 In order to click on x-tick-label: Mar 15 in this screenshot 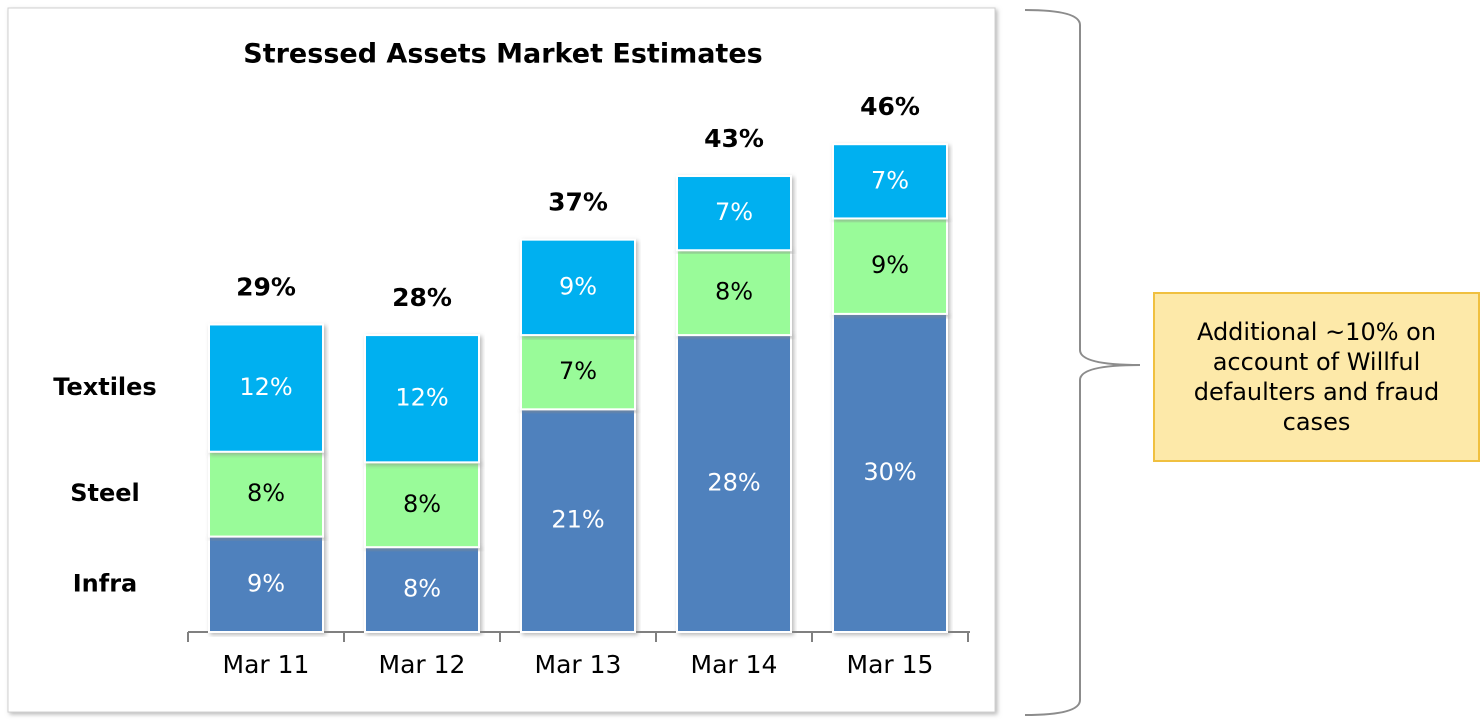, I will do `click(890, 664)`.